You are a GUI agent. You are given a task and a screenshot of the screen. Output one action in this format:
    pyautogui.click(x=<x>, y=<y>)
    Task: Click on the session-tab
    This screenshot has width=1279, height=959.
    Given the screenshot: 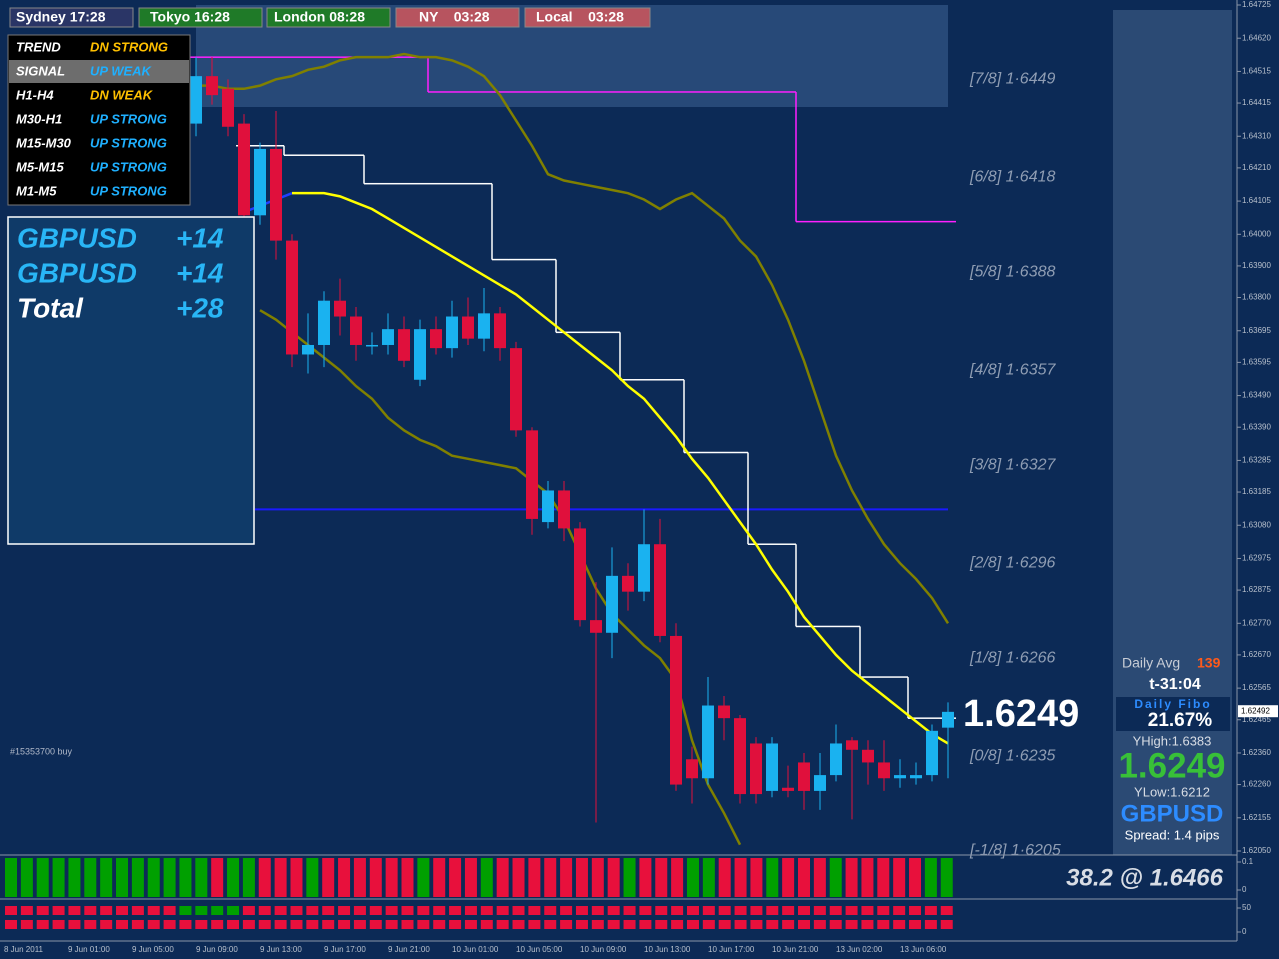 What is the action you would take?
    pyautogui.click(x=587, y=17)
    